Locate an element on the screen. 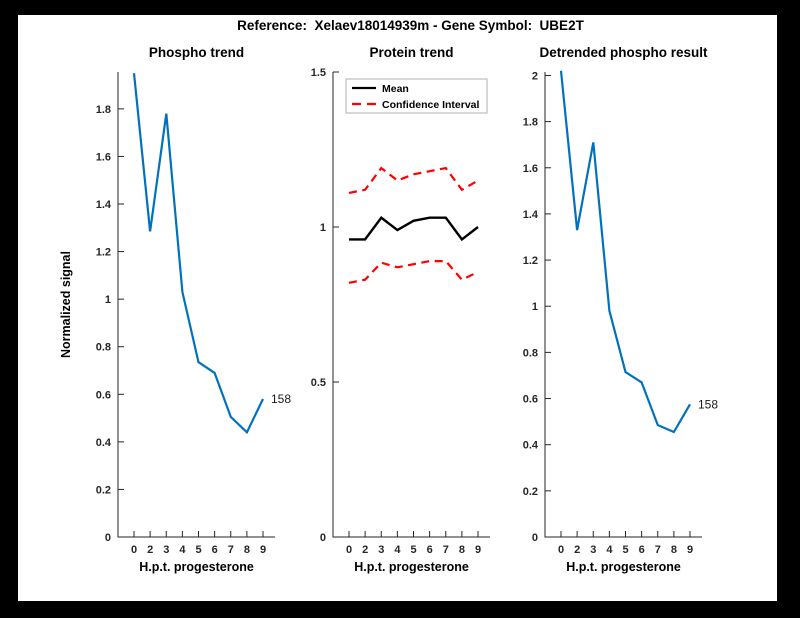 The image size is (800, 618). axis-lines is located at coordinates (411, 305).